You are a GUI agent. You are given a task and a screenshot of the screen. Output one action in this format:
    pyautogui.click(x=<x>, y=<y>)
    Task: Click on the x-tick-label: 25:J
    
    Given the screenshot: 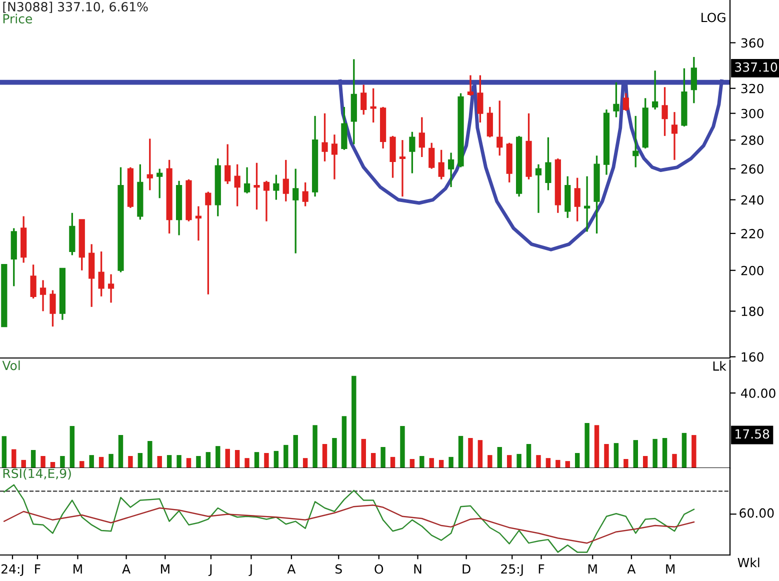 What is the action you would take?
    pyautogui.click(x=512, y=570)
    